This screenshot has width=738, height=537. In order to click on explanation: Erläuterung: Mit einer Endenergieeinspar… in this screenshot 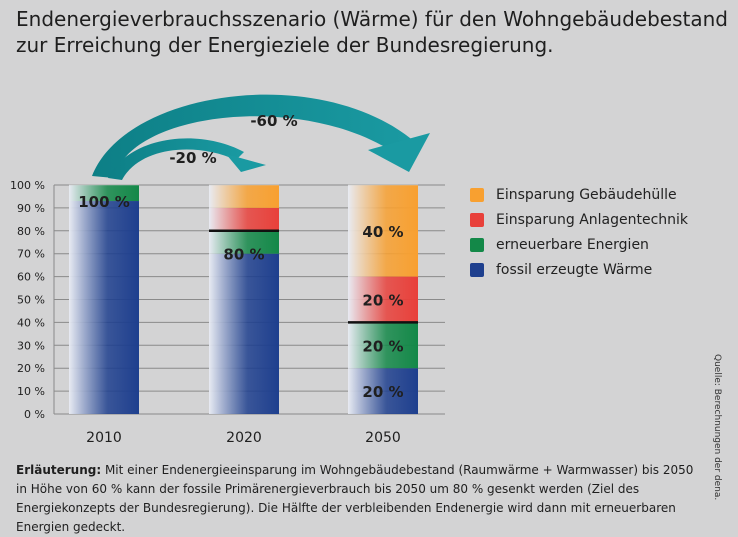, I will do `click(361, 499)`.